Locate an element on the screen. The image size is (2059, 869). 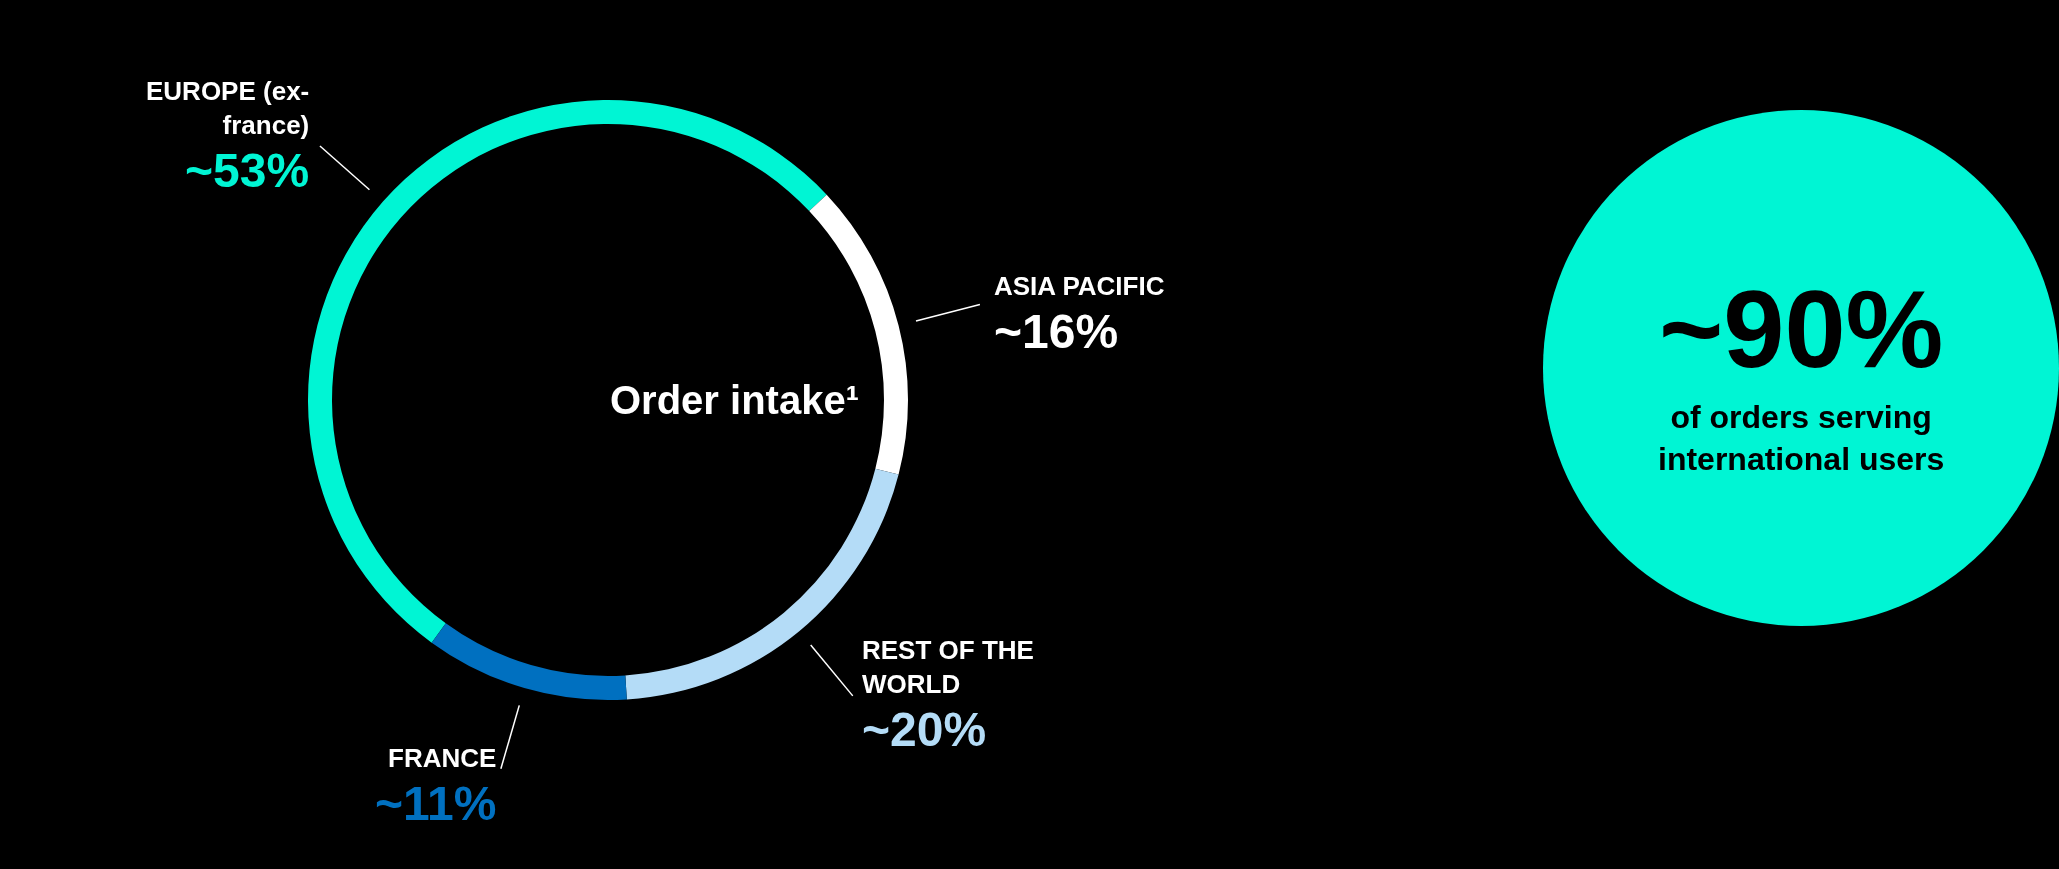
data-label: ~11% is located at coordinates (436, 803).